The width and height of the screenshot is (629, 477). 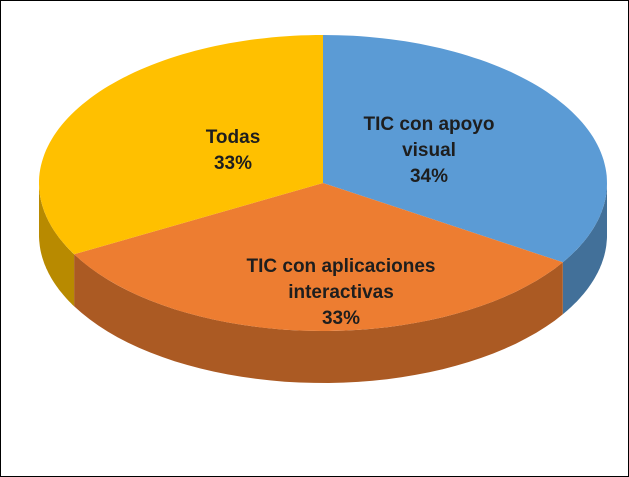 What do you see at coordinates (341, 279) in the screenshot?
I see `category-label: TIC con aplicaciones interactivas` at bounding box center [341, 279].